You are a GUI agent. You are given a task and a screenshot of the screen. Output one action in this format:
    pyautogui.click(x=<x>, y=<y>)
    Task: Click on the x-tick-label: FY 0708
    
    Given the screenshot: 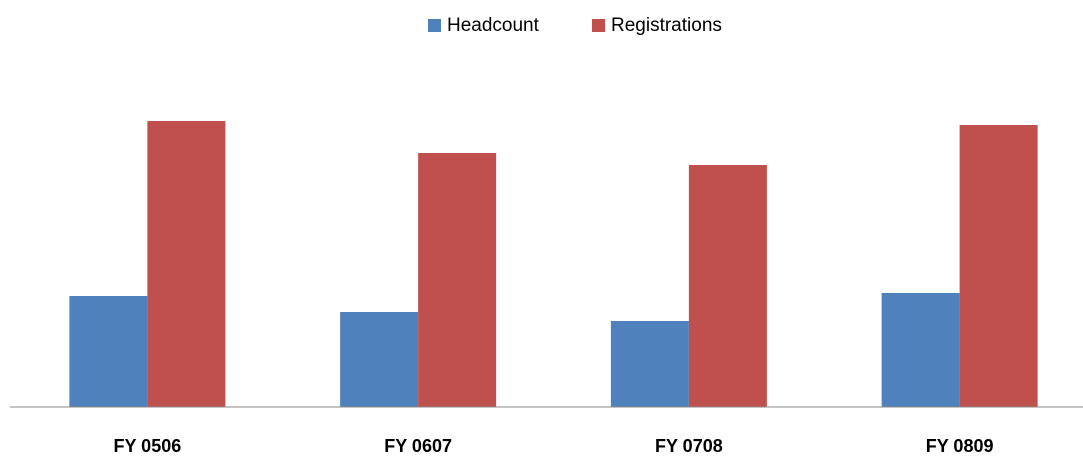 What is the action you would take?
    pyautogui.click(x=689, y=446)
    